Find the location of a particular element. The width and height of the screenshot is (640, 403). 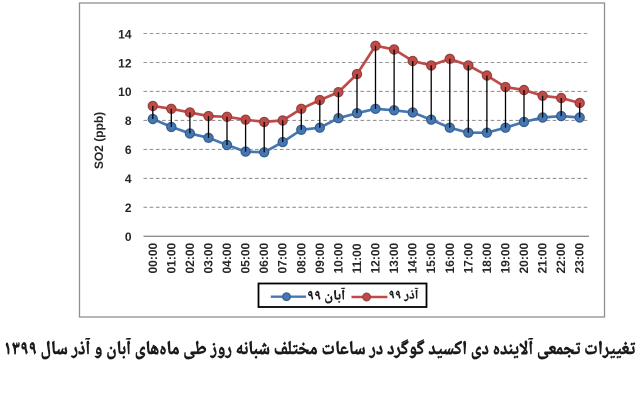

svg-text: 23:00 is located at coordinates (580, 257).